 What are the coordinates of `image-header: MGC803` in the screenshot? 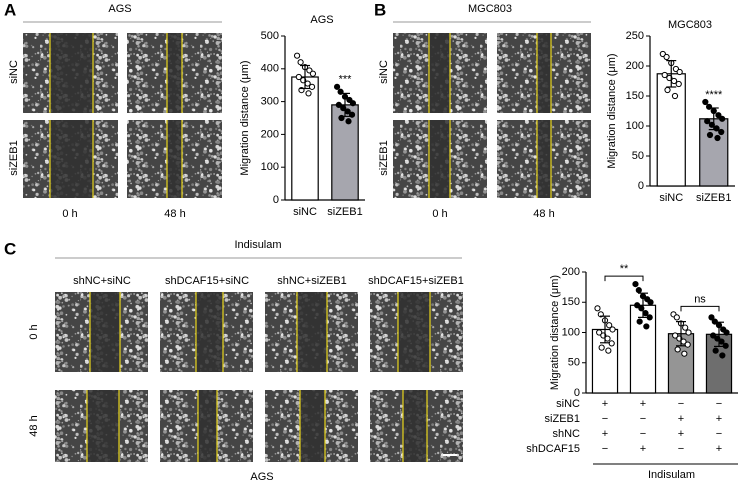 It's located at (490, 9).